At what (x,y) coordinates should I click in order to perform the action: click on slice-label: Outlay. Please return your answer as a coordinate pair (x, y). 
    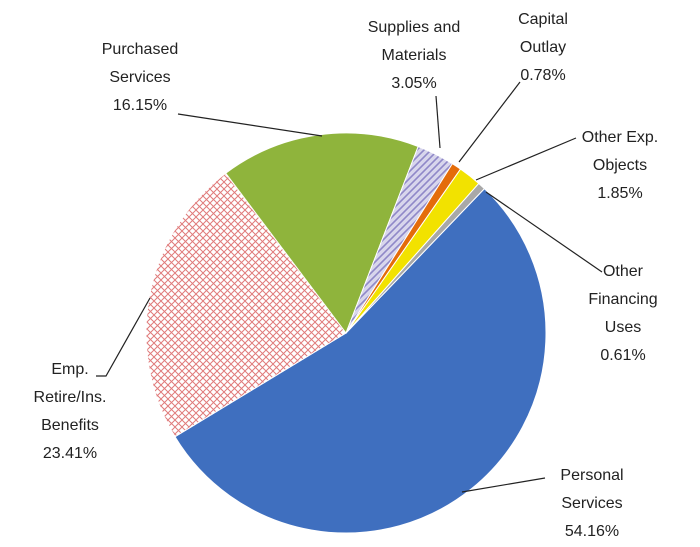
    Looking at the image, I should click on (543, 47).